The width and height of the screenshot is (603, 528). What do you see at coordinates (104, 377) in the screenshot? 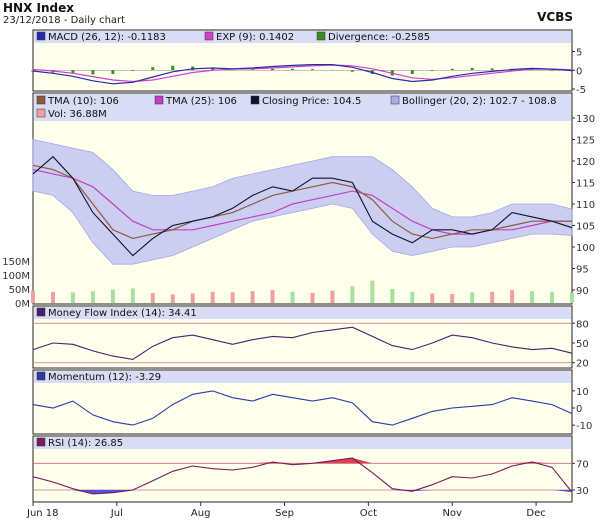
I see `legend-label: Momentum (12): -3.29` at bounding box center [104, 377].